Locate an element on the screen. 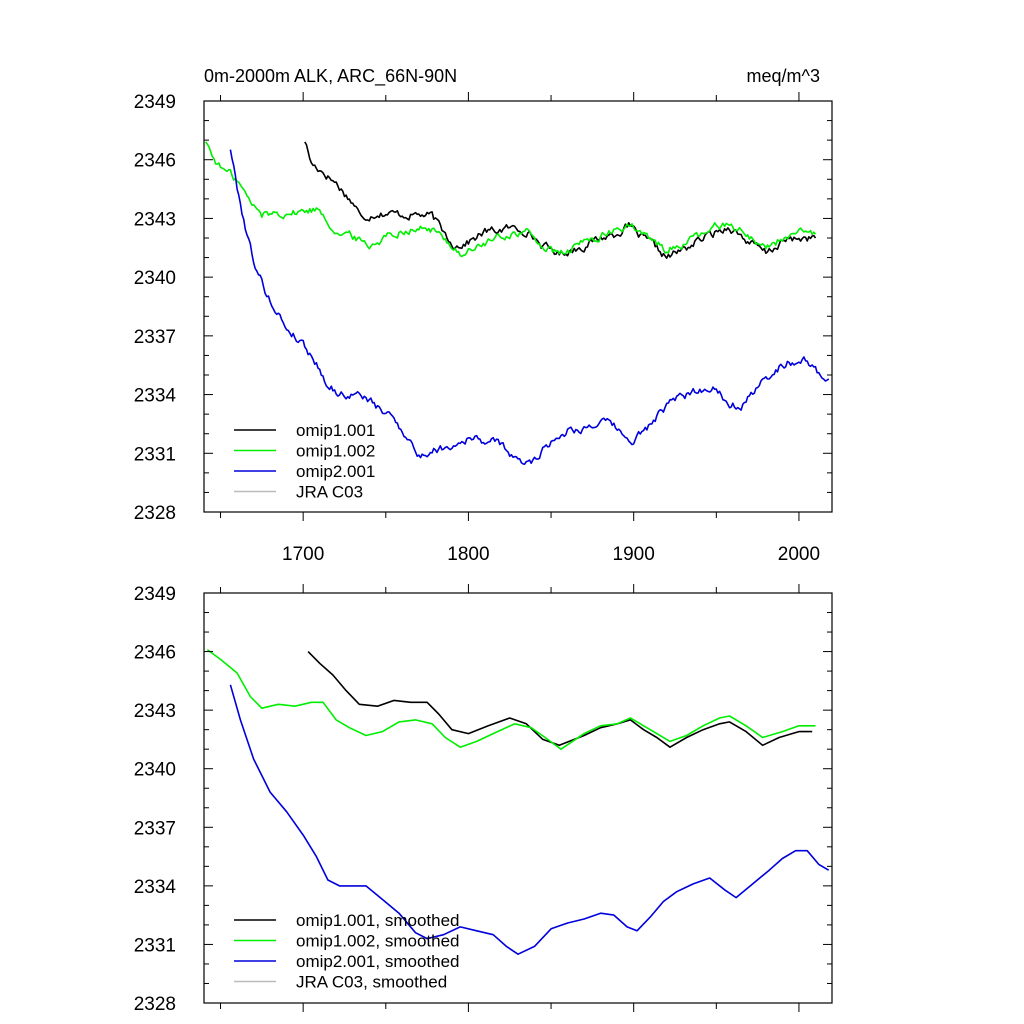  legend-label: omip1.001, smoothed is located at coordinates (378, 920).